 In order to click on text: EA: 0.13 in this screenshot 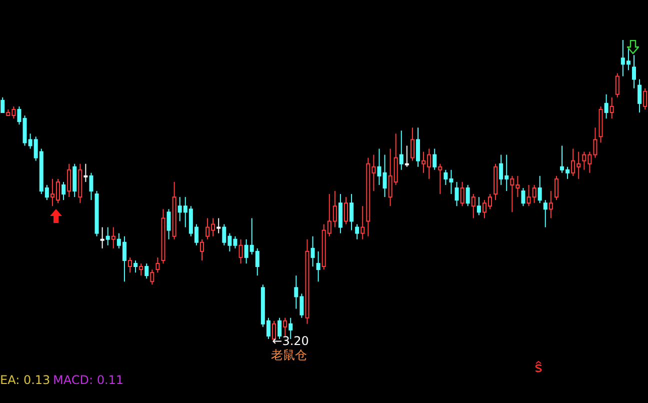, I will do `click(25, 380)`.